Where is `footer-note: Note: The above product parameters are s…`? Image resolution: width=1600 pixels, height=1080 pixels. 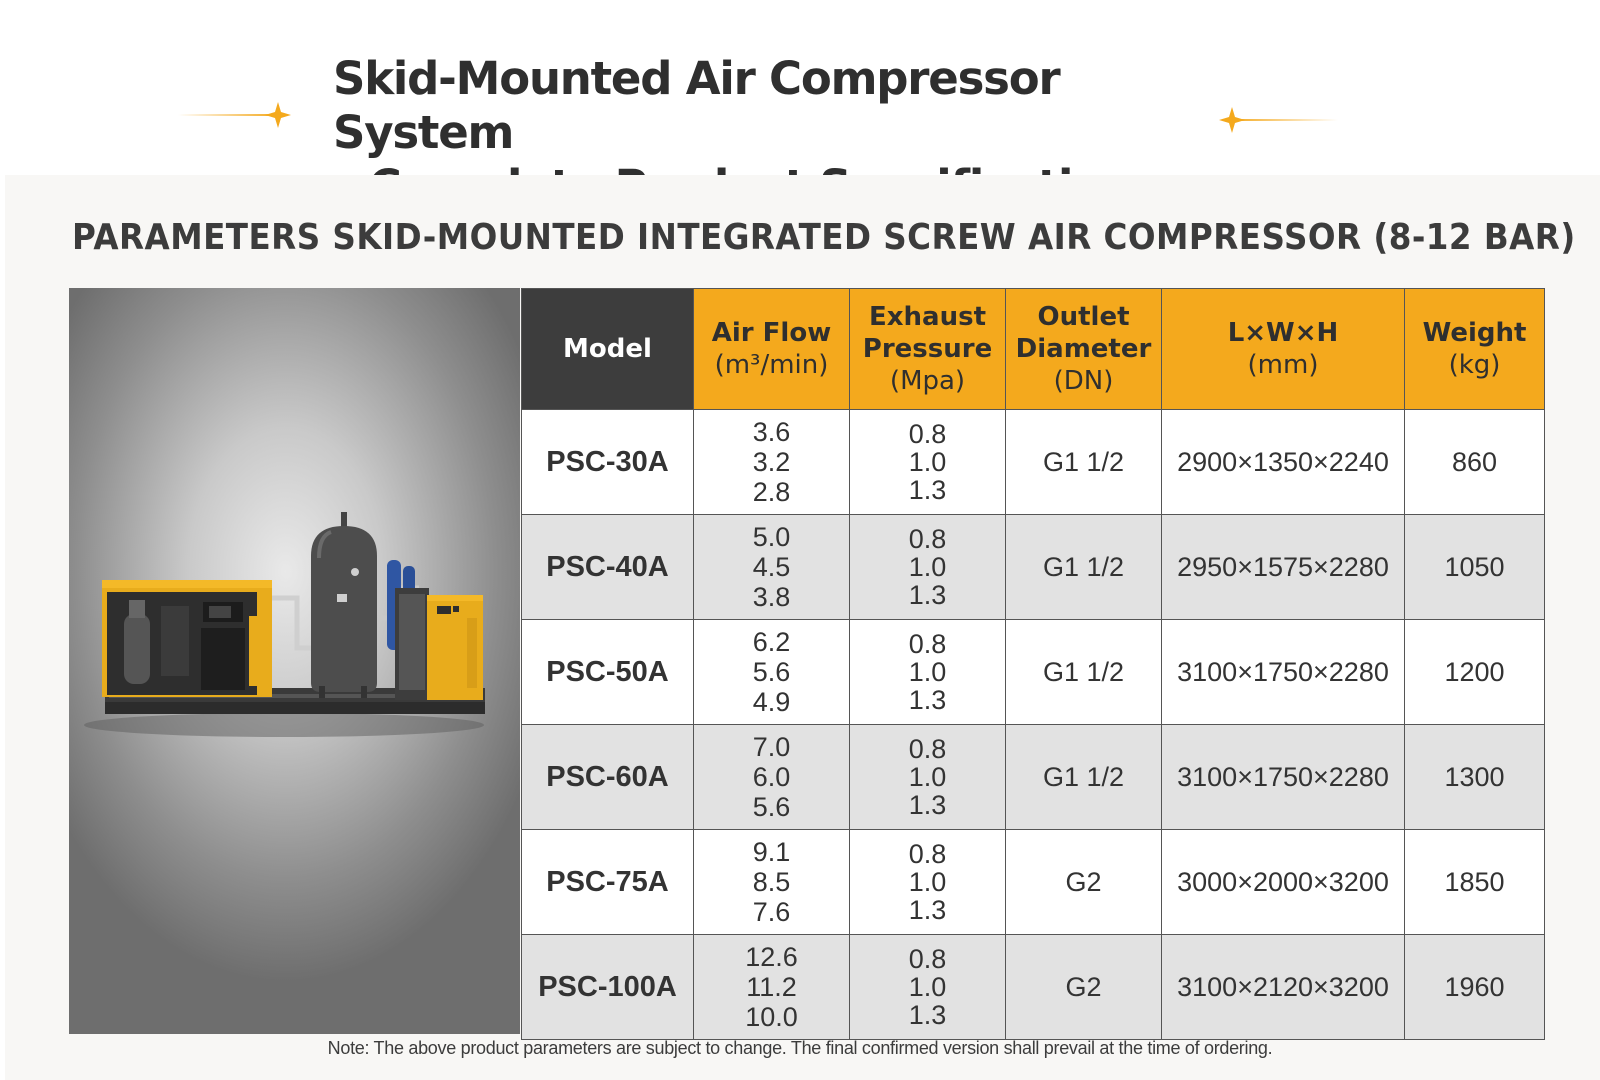 footer-note: Note: The above product parameters are s… is located at coordinates (800, 1048).